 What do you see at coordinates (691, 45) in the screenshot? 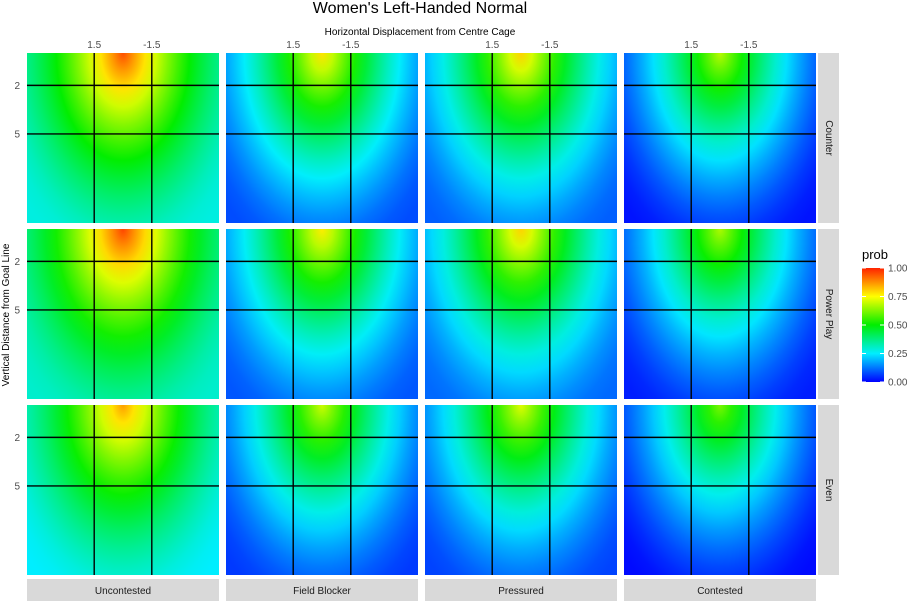
I see `x-tick-label-3-0: 1.5` at bounding box center [691, 45].